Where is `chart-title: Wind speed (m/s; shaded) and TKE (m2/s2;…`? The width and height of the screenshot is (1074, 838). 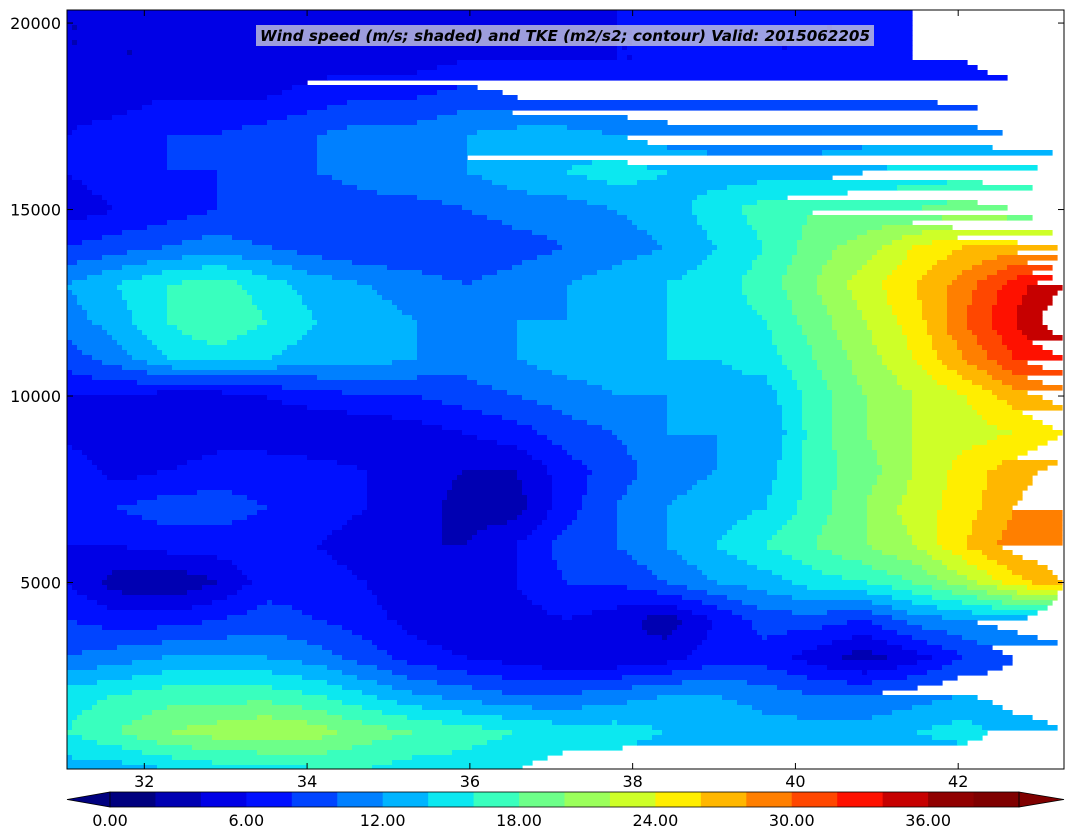 chart-title: Wind speed (m/s; shaded) and TKE (m2/s2;… is located at coordinates (565, 35).